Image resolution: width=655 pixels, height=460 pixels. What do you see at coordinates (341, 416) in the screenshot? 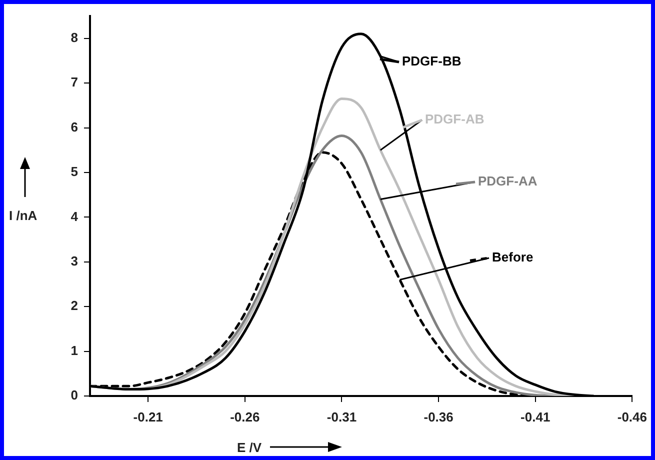
I see `x-tick-label: -0.31` at bounding box center [341, 416].